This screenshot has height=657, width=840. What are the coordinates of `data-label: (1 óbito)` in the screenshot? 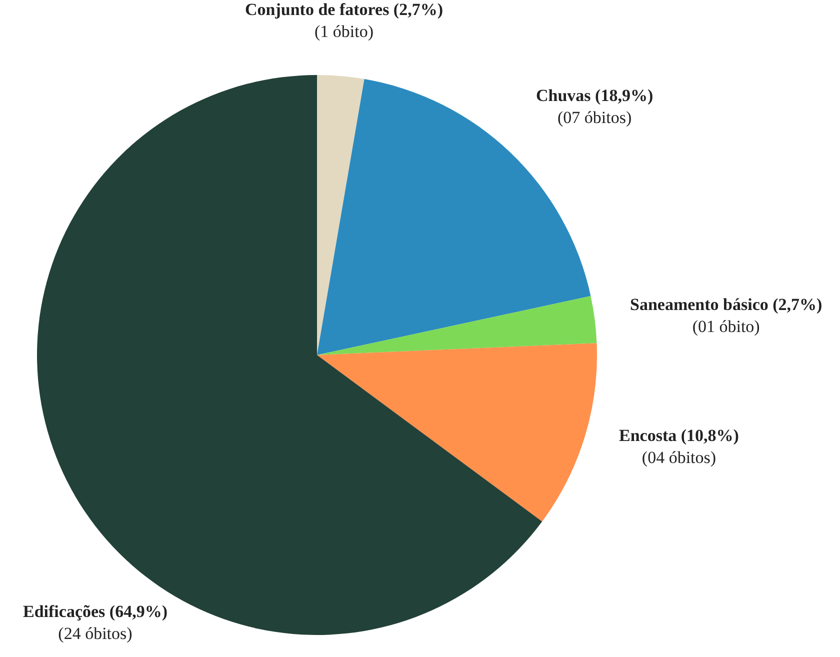 It's located at (344, 32).